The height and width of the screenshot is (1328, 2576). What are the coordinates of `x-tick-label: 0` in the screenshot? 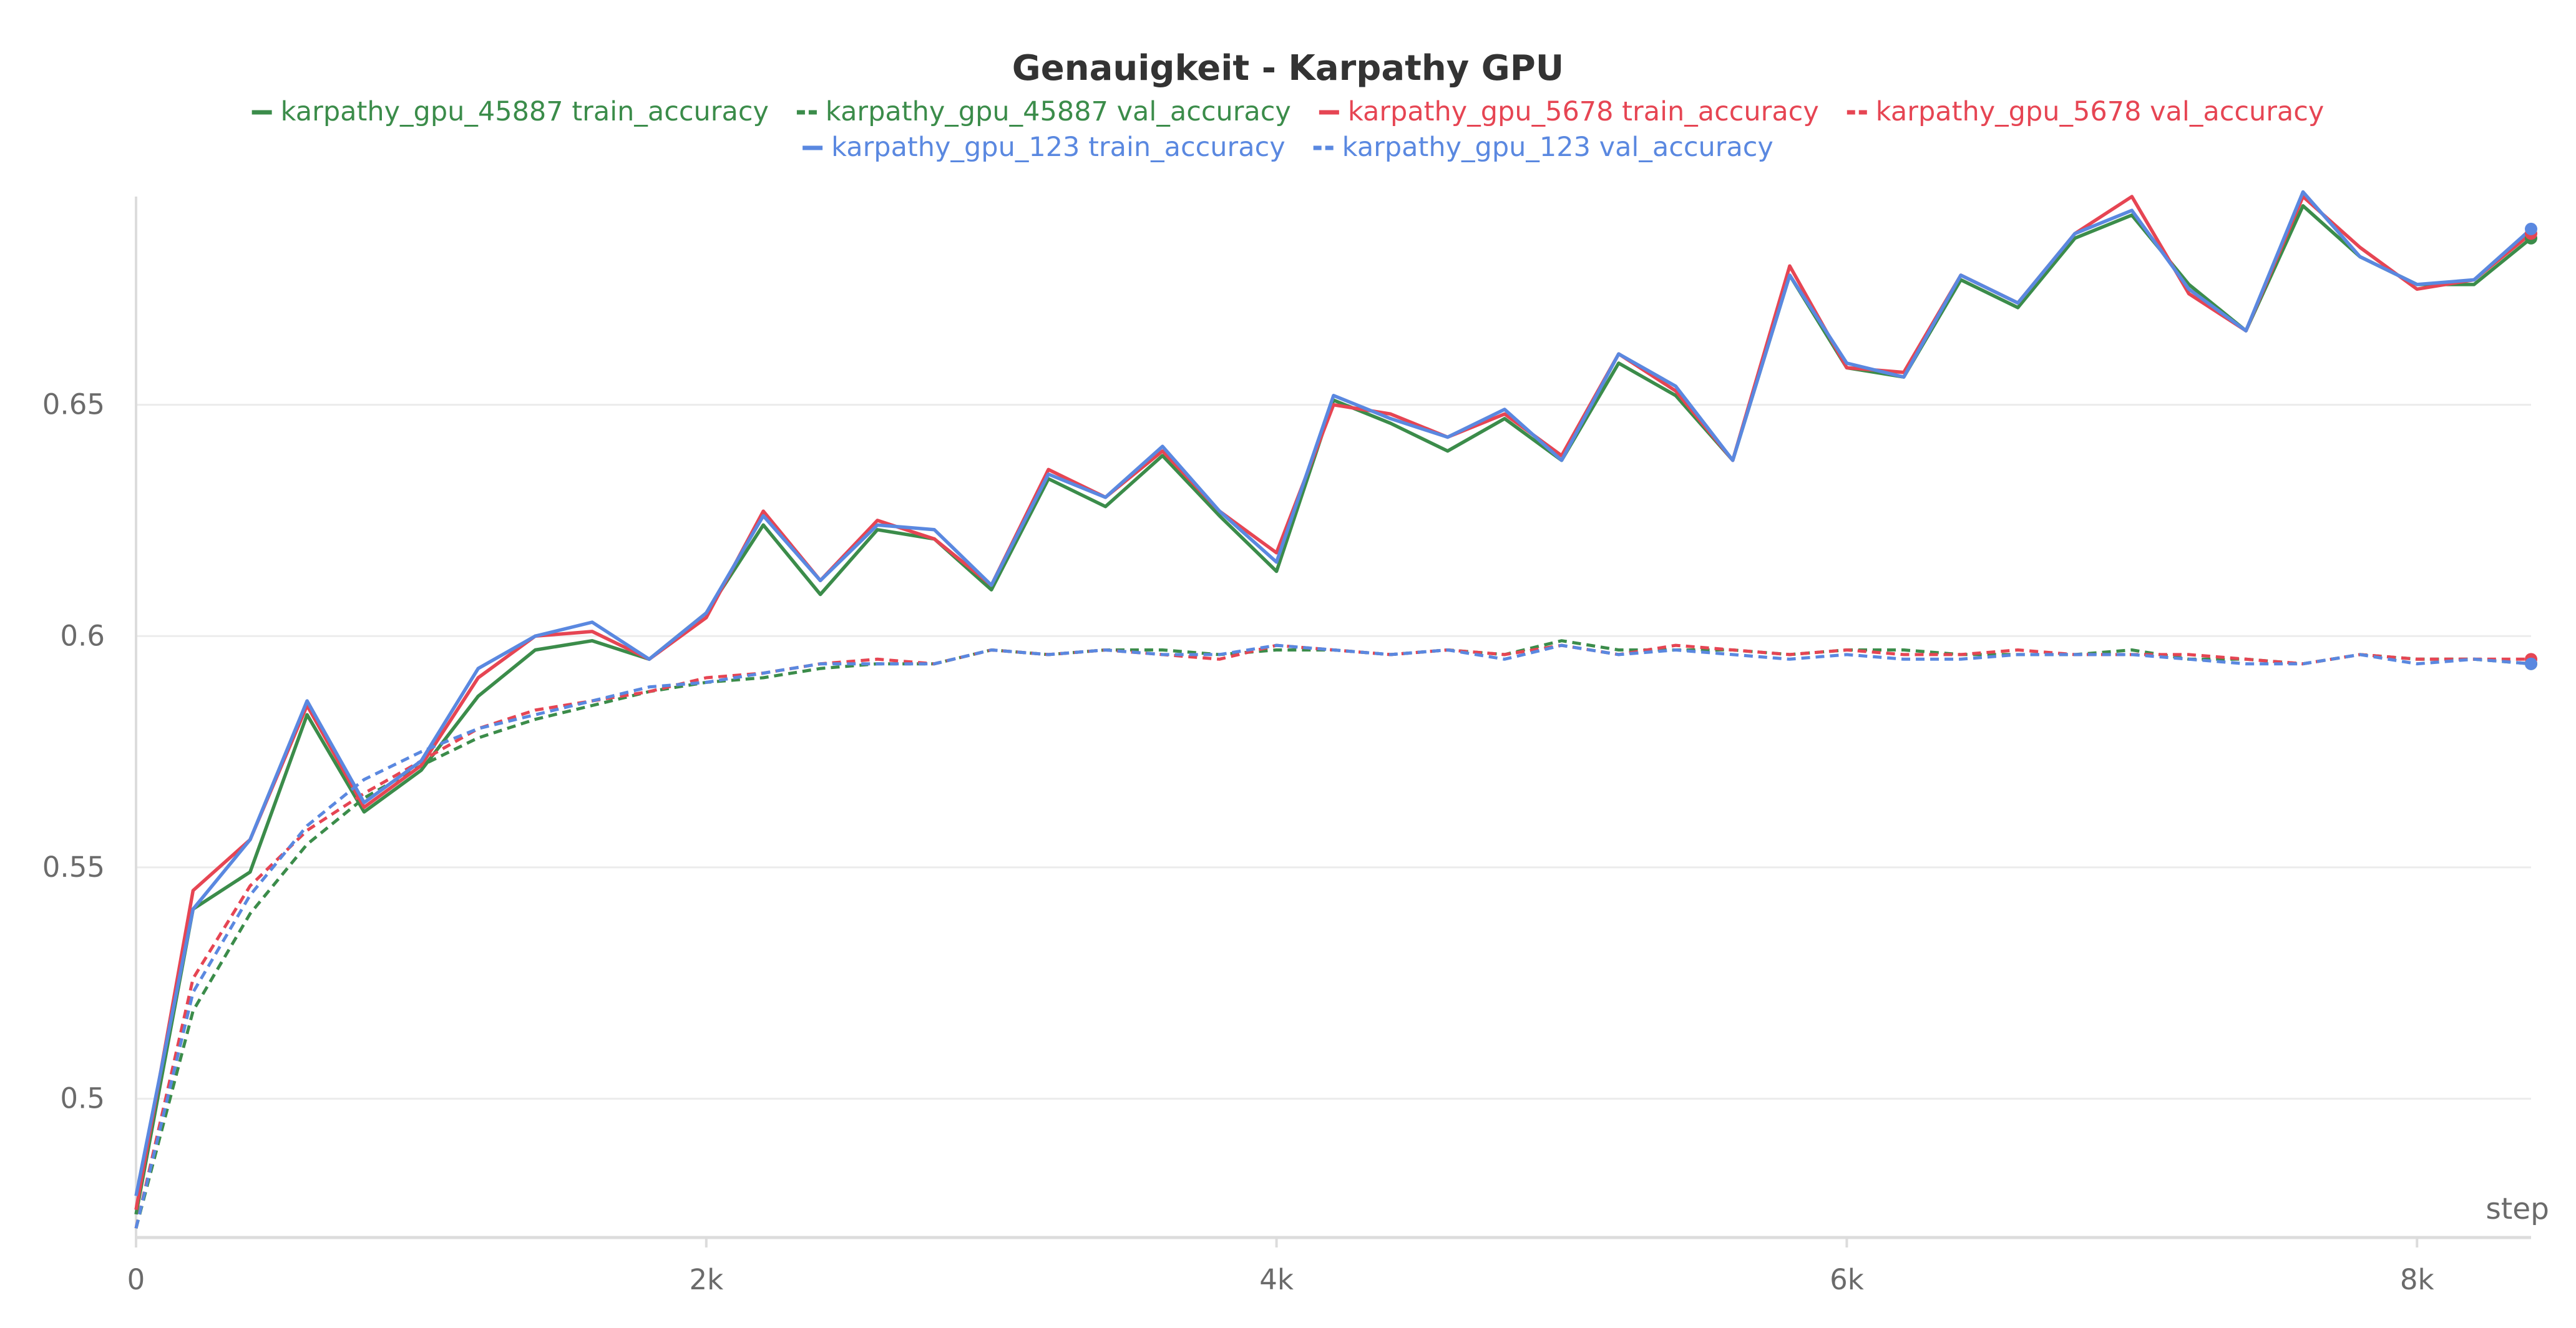 It's located at (136, 1279).